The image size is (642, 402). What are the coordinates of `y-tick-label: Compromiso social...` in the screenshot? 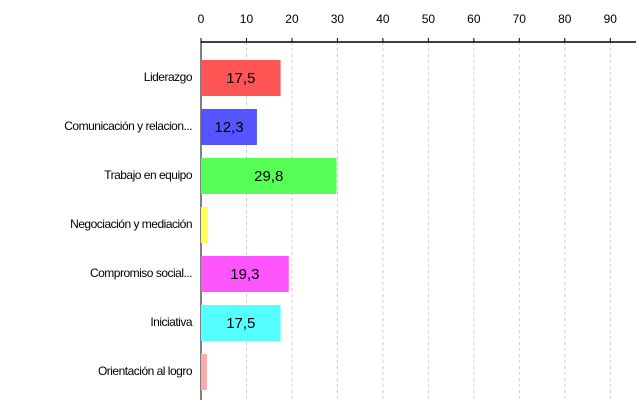 It's located at (141, 273).